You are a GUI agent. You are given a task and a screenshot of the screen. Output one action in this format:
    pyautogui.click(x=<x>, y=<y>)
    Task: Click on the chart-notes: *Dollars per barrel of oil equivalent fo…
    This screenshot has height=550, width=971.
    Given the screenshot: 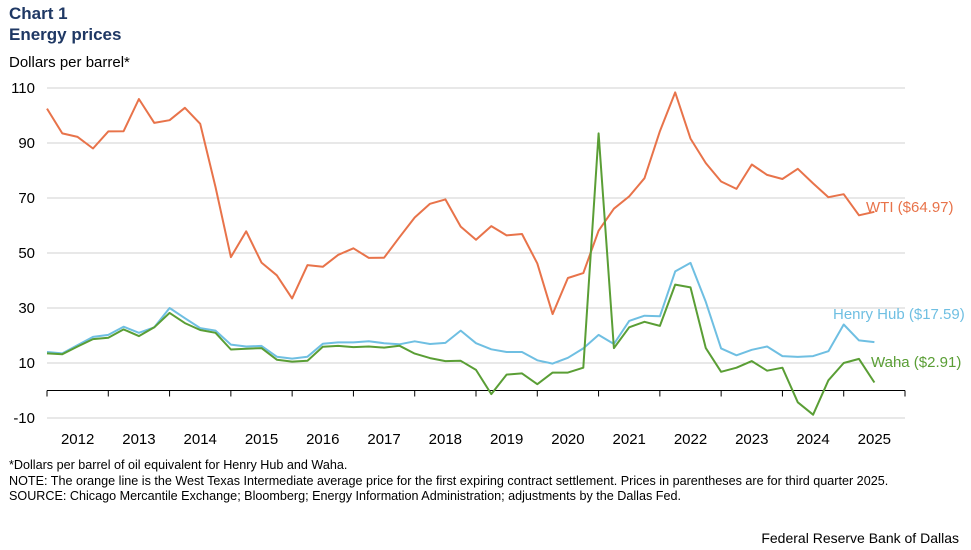 What is the action you would take?
    pyautogui.click(x=479, y=481)
    